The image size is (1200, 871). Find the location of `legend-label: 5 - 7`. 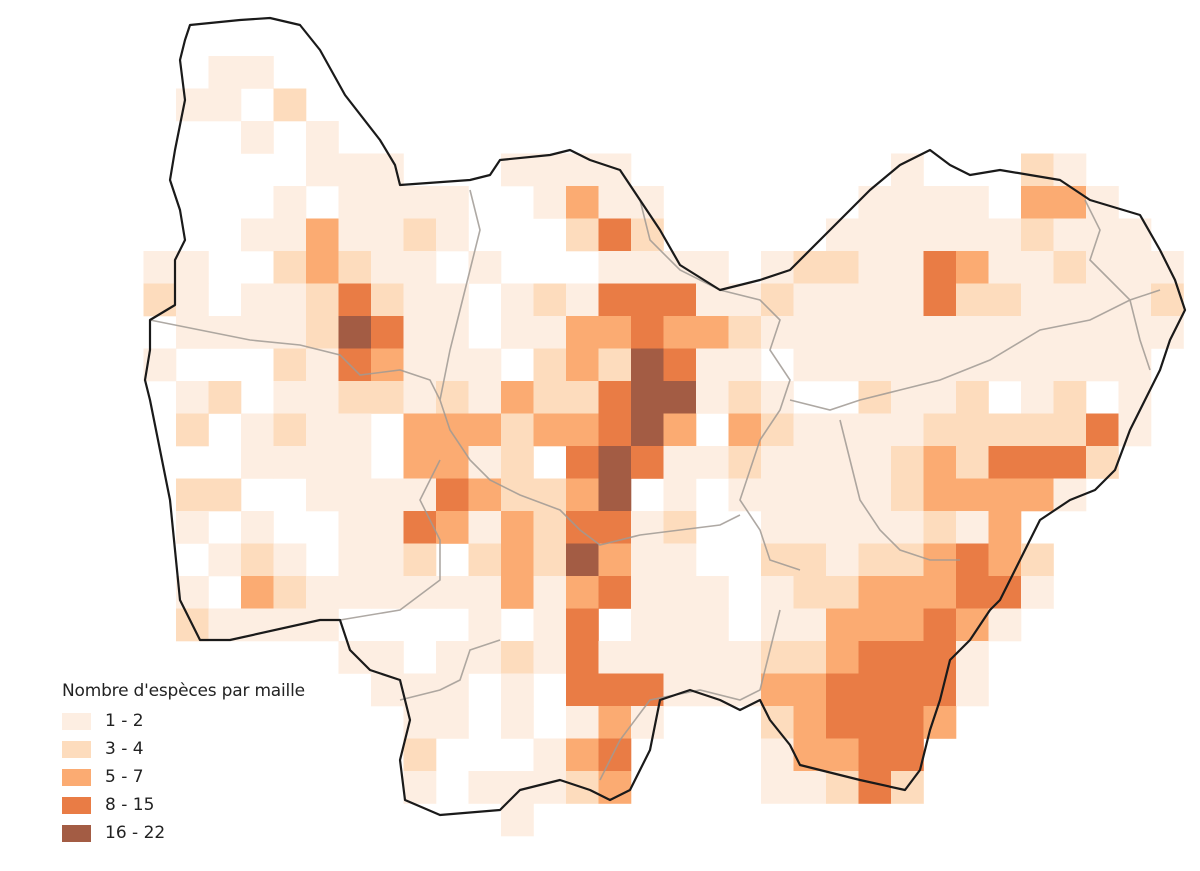

legend-label: 5 - 7 is located at coordinates (124, 777).